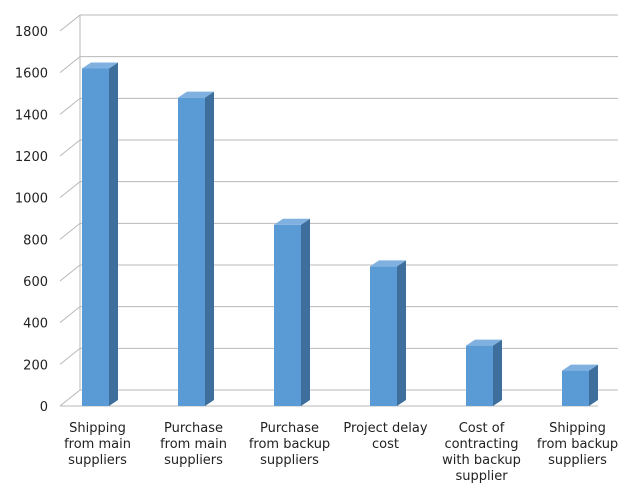 This screenshot has height=493, width=629. I want to click on y-tick-label: 1000, so click(31, 199).